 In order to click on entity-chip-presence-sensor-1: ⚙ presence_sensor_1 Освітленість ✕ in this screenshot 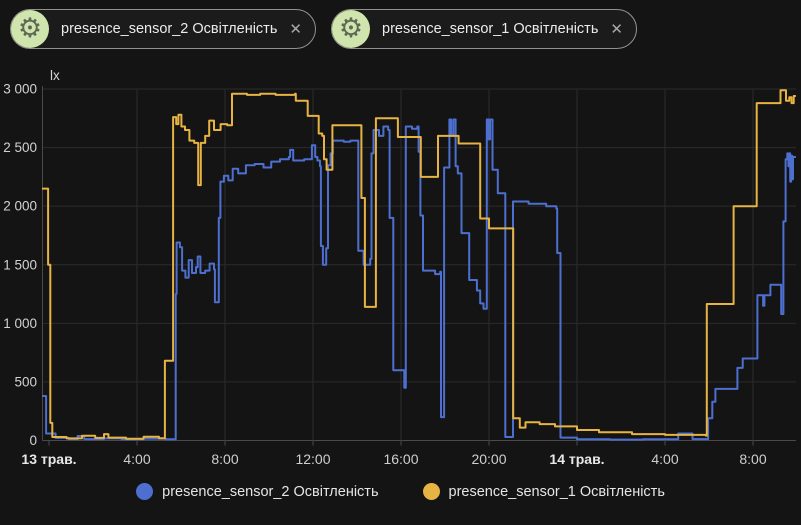, I will do `click(484, 29)`.